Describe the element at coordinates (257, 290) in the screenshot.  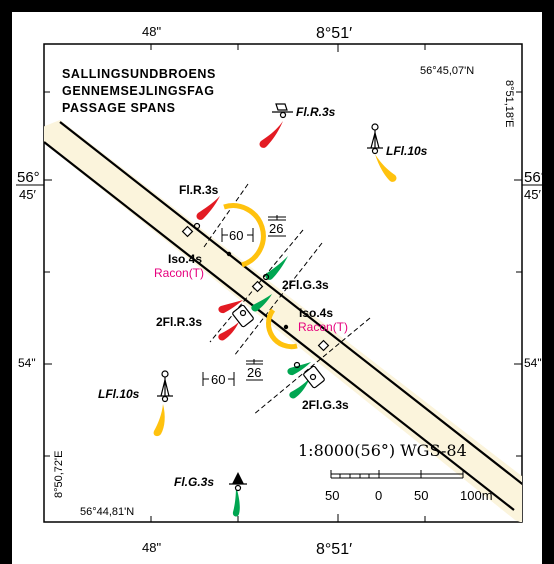
I see `light-dots` at that location.